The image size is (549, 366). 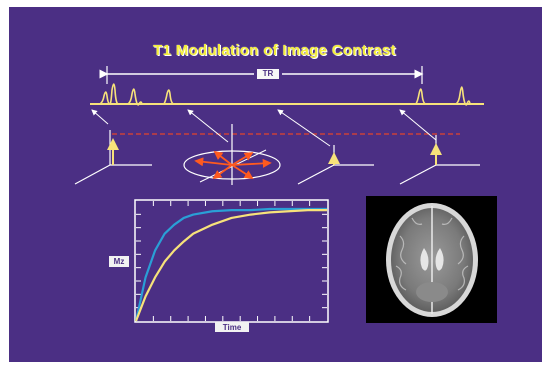 I want to click on t1-recovery-chart, so click(x=231, y=261).